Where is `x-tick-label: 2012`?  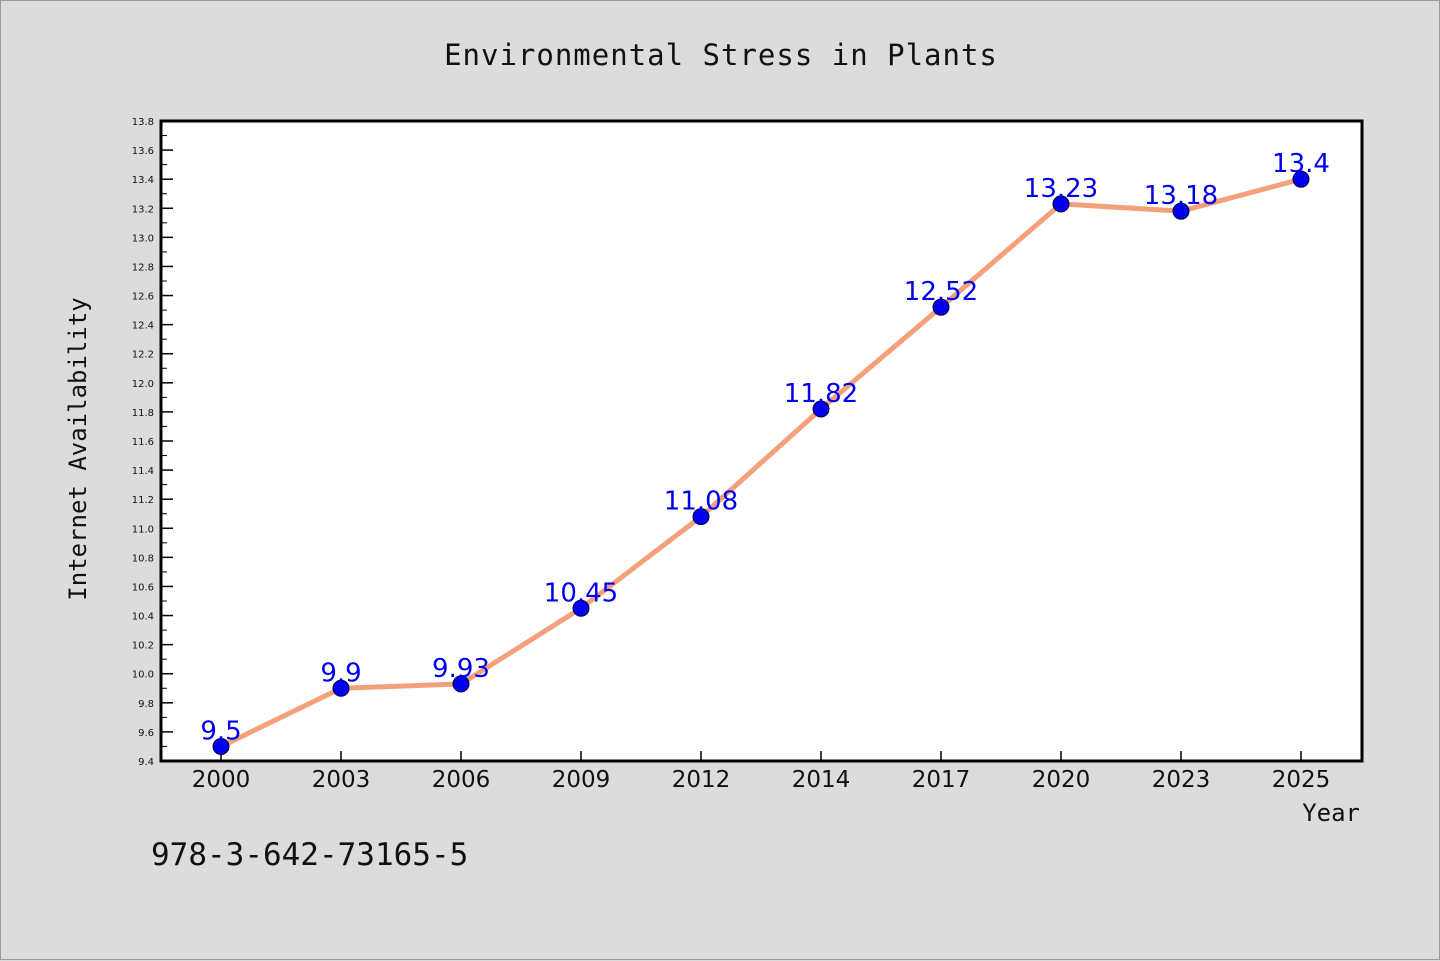 x-tick-label: 2012 is located at coordinates (701, 780).